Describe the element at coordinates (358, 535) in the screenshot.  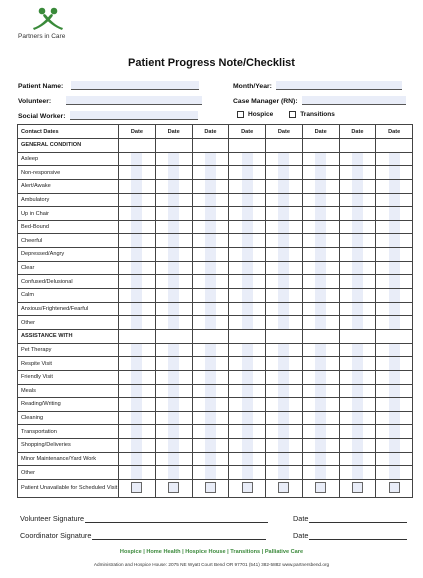
I see `coordinator-date-line` at that location.